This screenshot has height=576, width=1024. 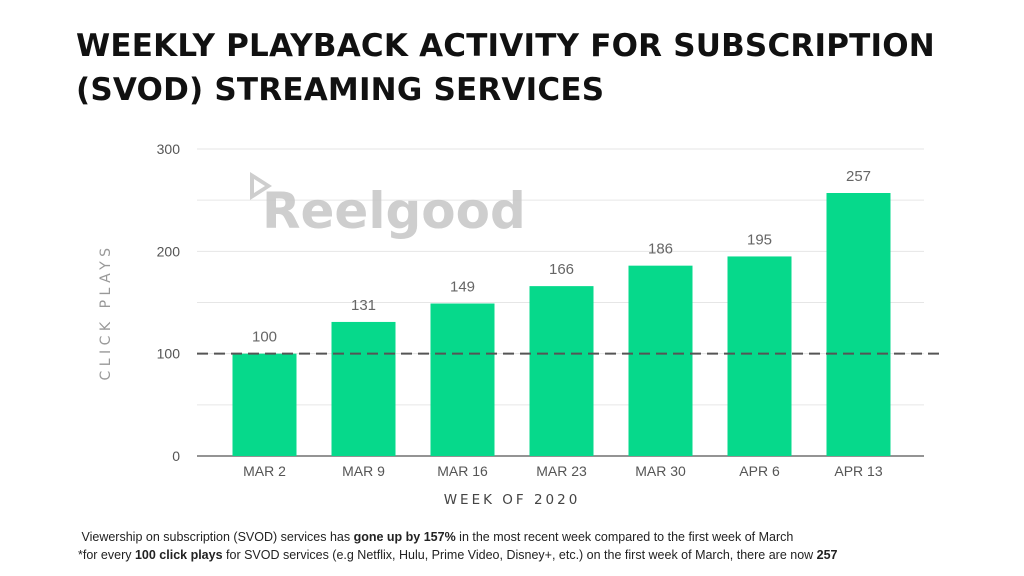 What do you see at coordinates (106, 555) in the screenshot?
I see `footnote-2-text-a: *for every` at bounding box center [106, 555].